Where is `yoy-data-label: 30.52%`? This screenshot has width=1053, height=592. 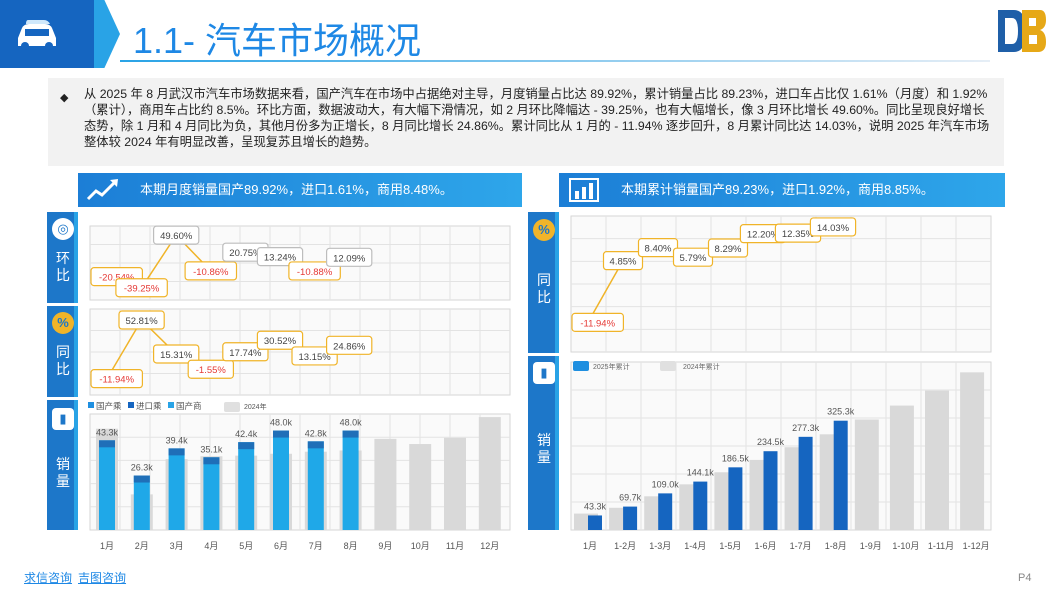 yoy-data-label: 30.52% is located at coordinates (280, 341).